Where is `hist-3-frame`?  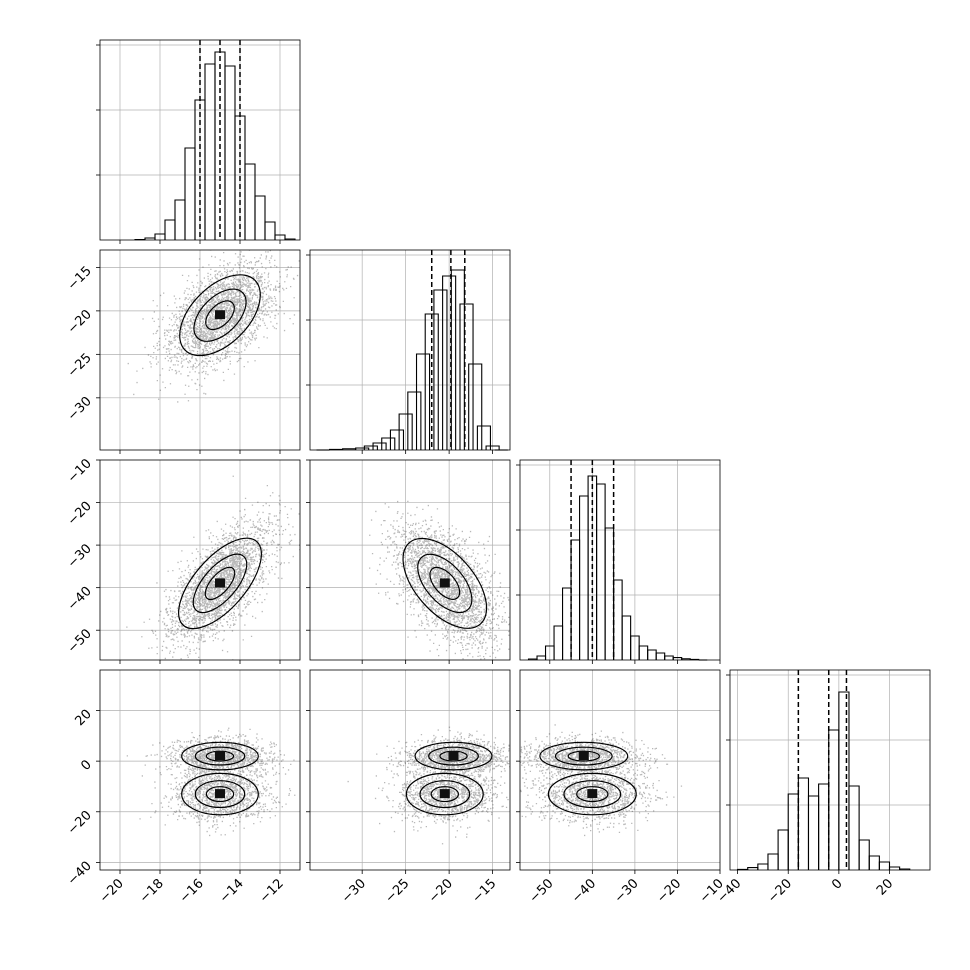 hist-3-frame is located at coordinates (830, 770).